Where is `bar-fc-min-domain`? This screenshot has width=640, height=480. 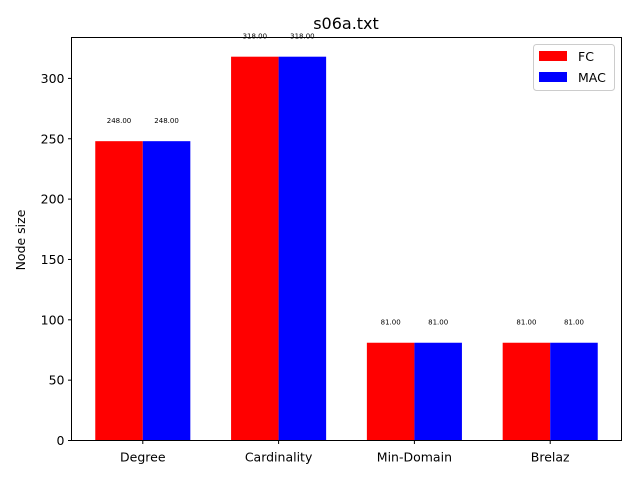 bar-fc-min-domain is located at coordinates (390, 391).